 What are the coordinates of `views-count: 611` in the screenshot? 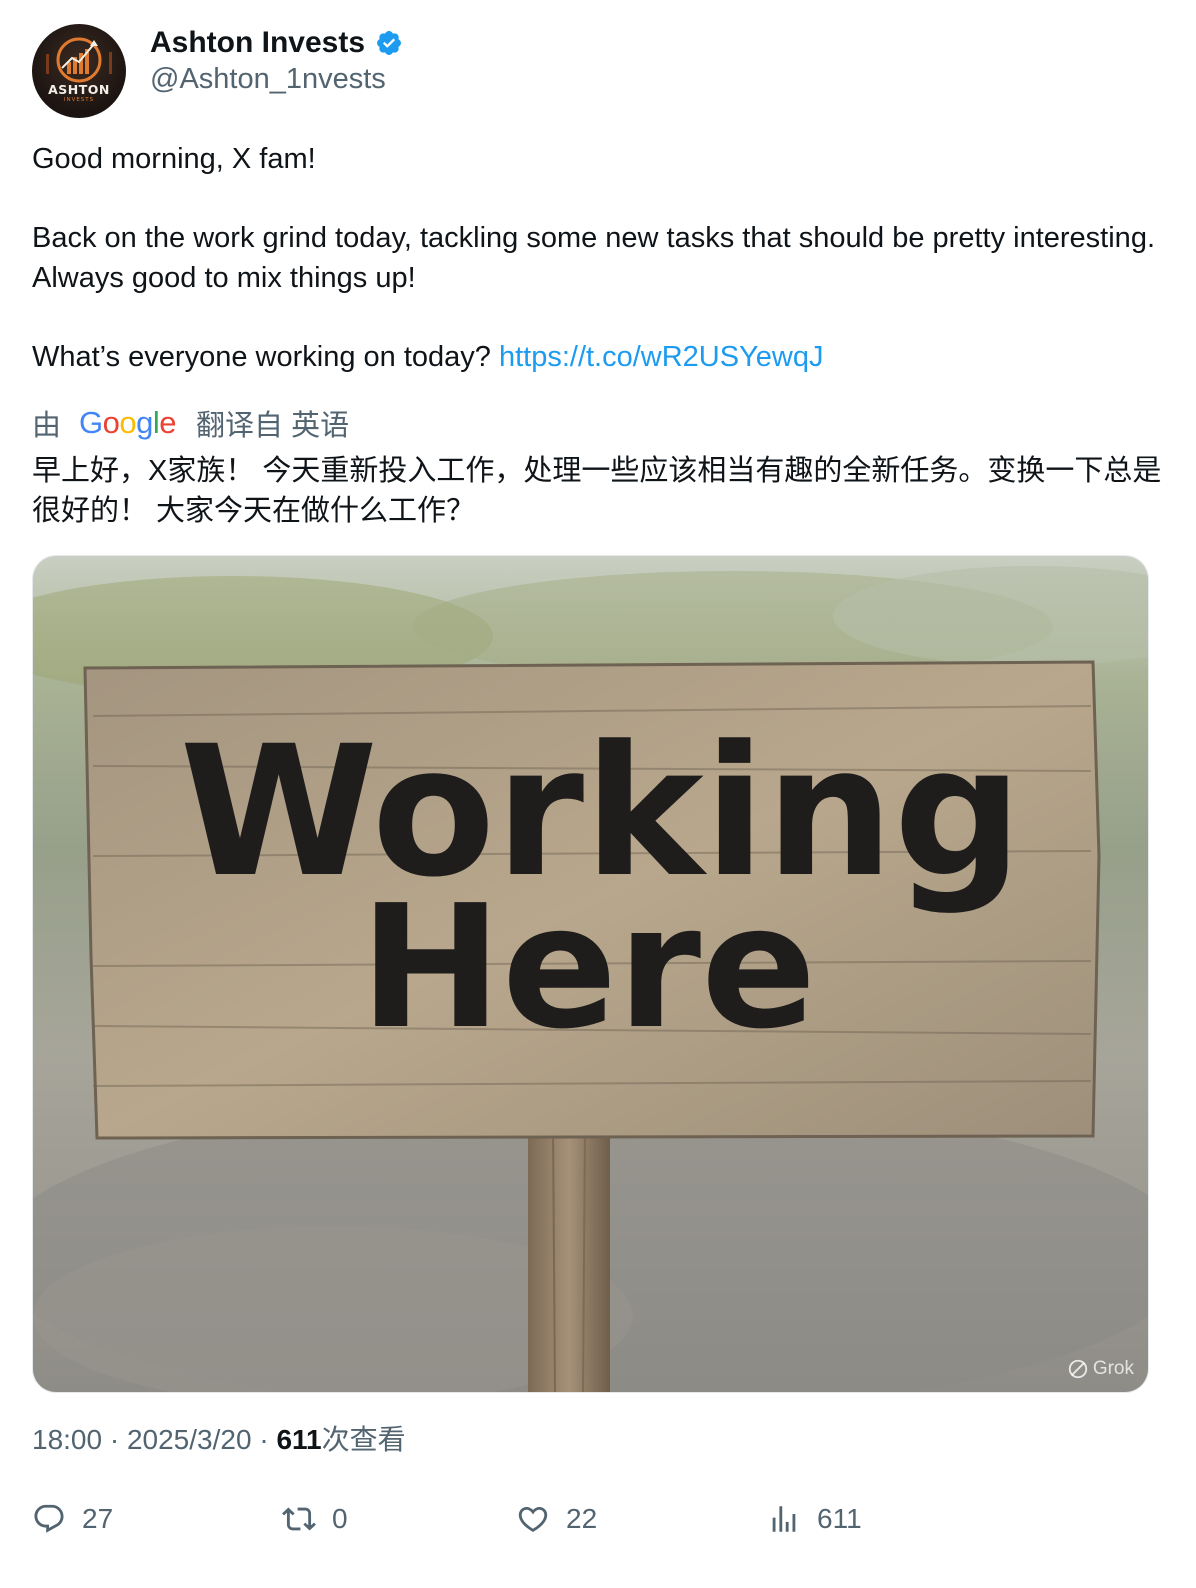 It's located at (299, 1439).